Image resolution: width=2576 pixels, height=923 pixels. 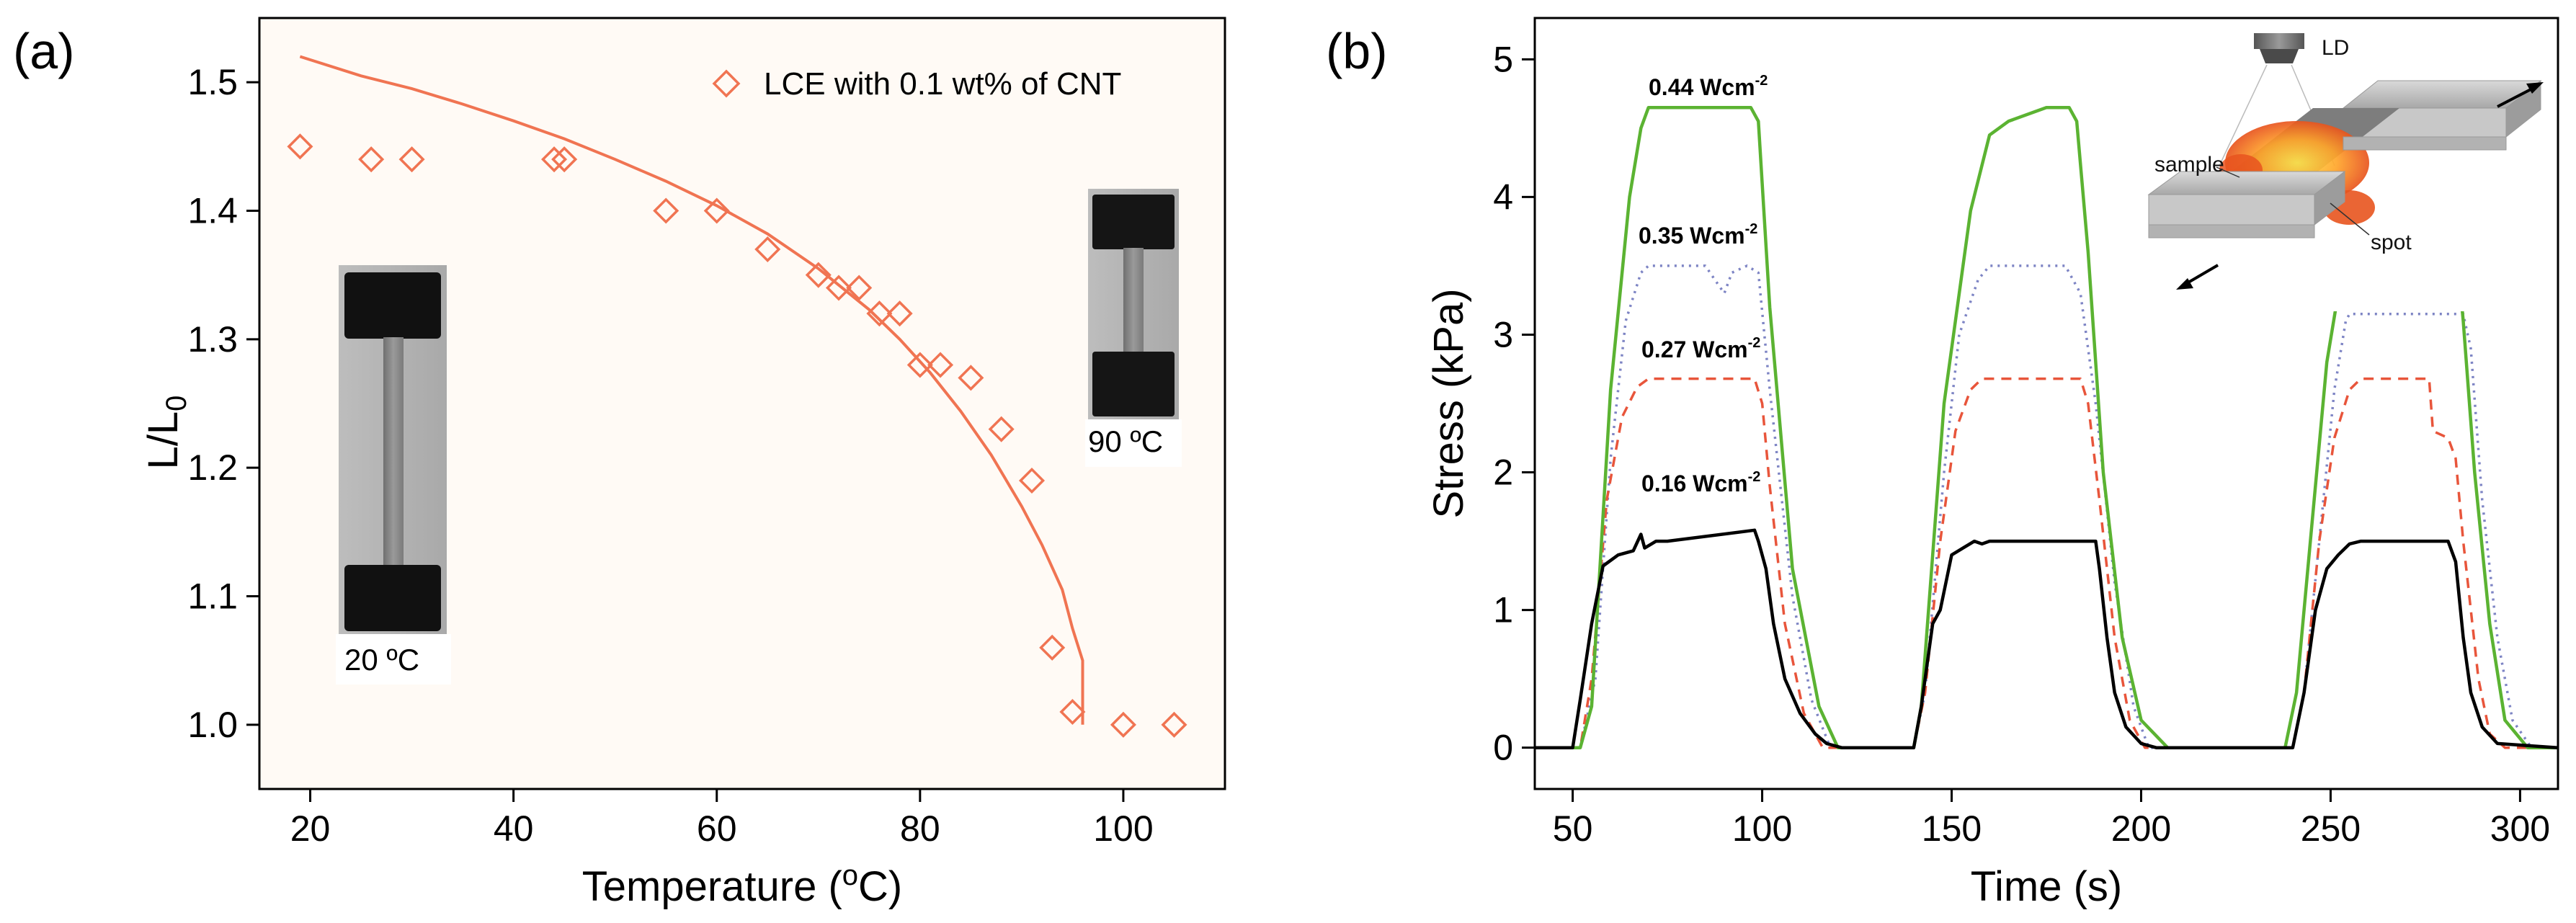 What do you see at coordinates (392, 306) in the screenshot?
I see `photo-20c-top-clamp` at bounding box center [392, 306].